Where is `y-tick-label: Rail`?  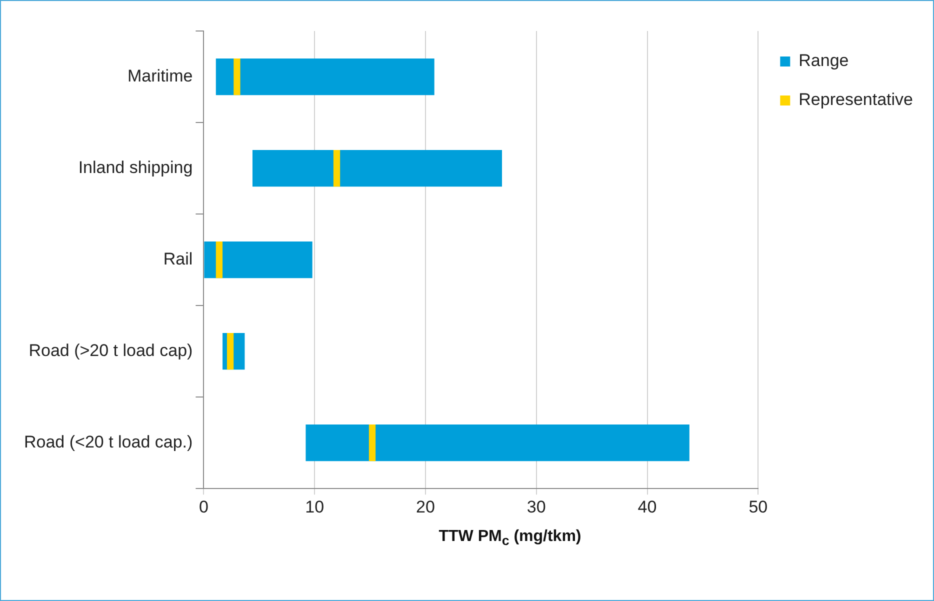 y-tick-label: Rail is located at coordinates (178, 258).